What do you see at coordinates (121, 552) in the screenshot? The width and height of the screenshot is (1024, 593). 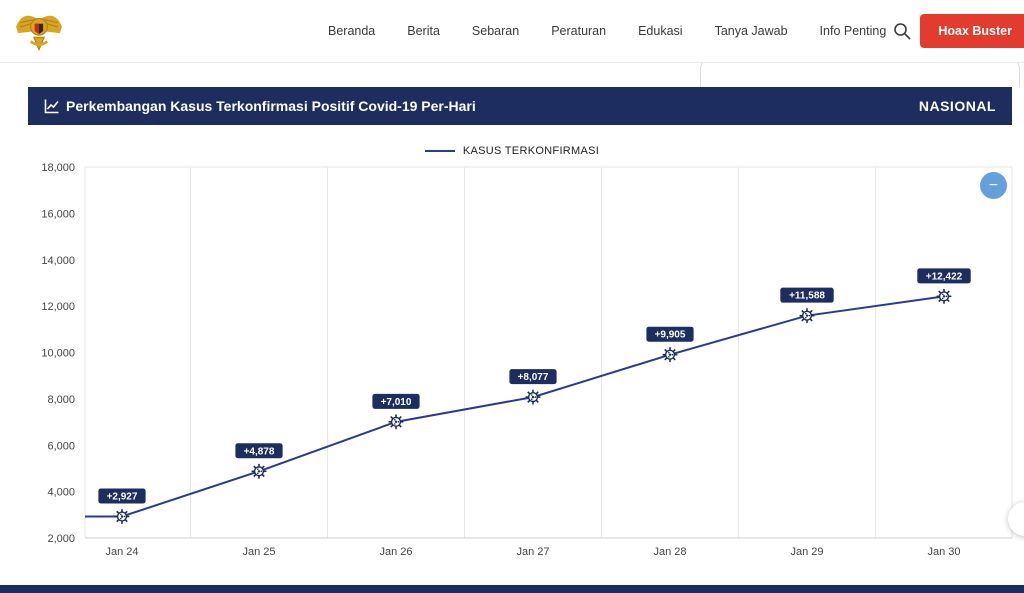 I see `svg-text: Jan 24` at bounding box center [121, 552].